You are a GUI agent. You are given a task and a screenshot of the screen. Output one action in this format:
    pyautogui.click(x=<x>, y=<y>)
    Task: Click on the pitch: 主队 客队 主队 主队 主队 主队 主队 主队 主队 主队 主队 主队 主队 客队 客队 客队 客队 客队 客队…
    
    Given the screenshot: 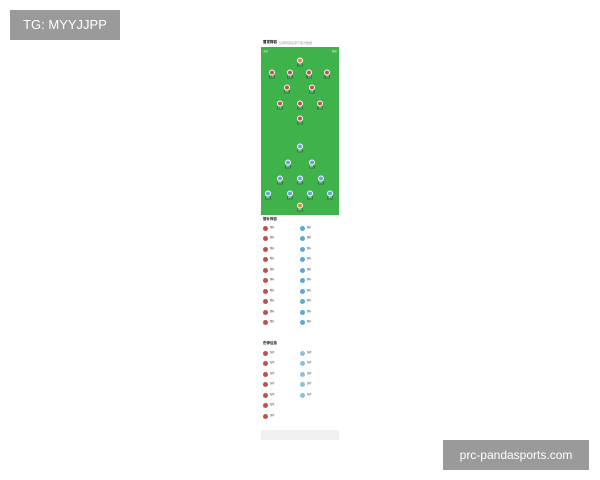 What is the action you would take?
    pyautogui.click(x=300, y=131)
    